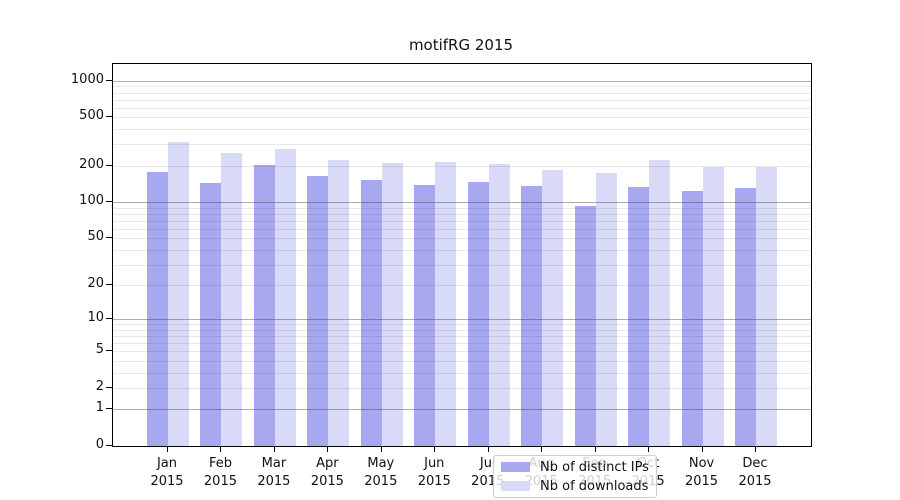 The image size is (900, 500). What do you see at coordinates (99, 350) in the screenshot?
I see `y-tick-label-5: 5` at bounding box center [99, 350].